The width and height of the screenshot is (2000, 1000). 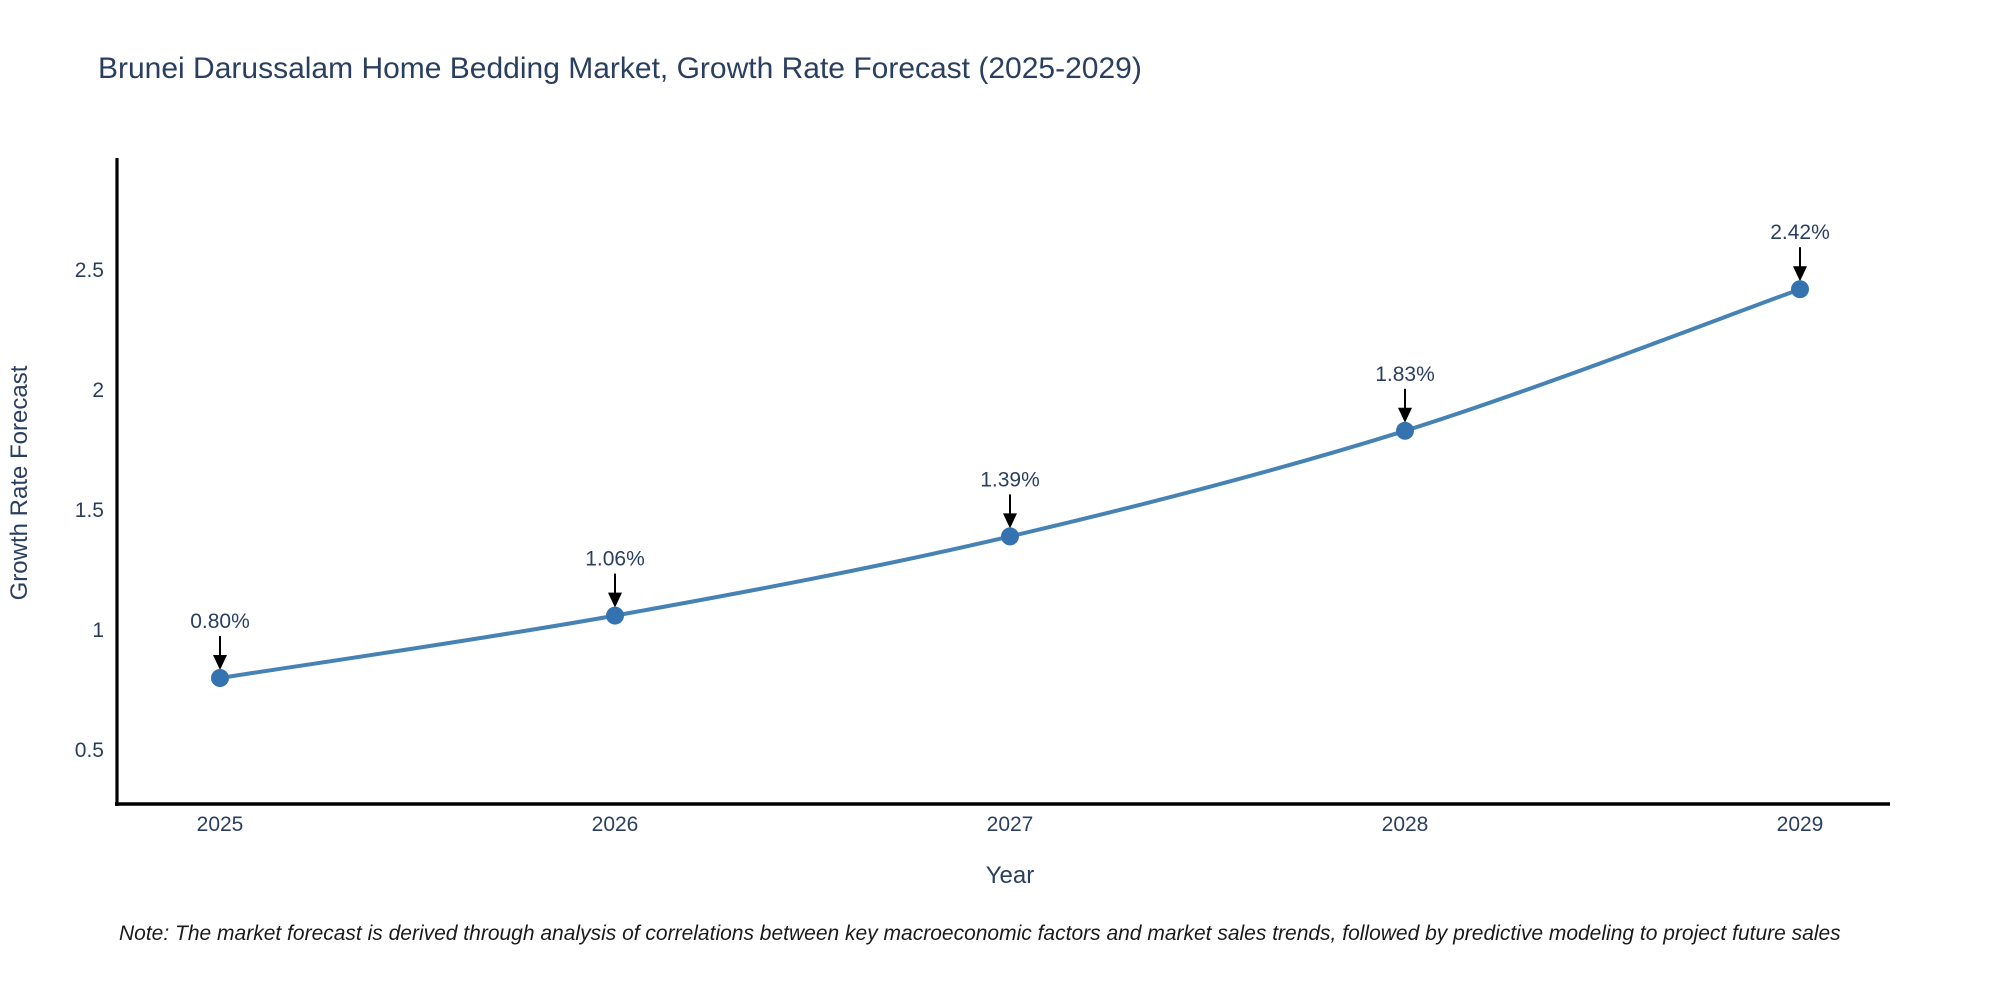 What do you see at coordinates (1010, 875) in the screenshot?
I see `x-axis-title: Year` at bounding box center [1010, 875].